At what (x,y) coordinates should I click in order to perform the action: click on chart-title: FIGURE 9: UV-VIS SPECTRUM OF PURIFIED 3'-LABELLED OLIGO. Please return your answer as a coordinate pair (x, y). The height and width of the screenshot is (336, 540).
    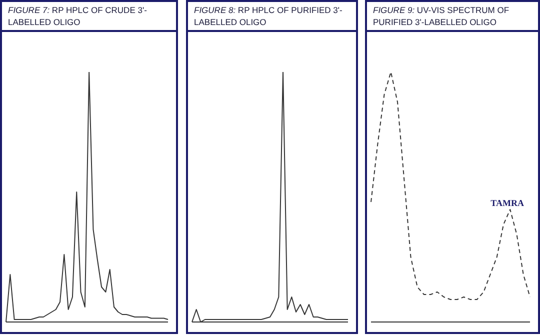
    Looking at the image, I should click on (452, 17).